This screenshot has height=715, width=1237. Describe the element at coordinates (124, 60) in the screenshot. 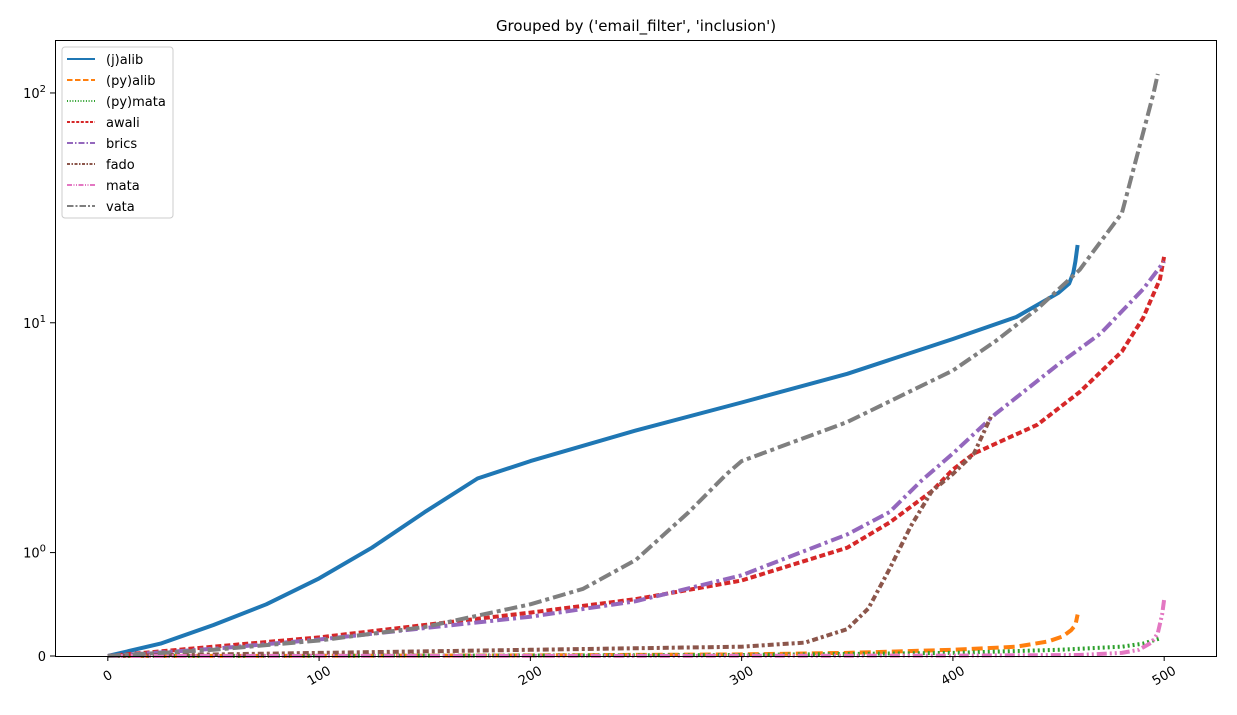

I see `legend-label: (j)alib` at that location.